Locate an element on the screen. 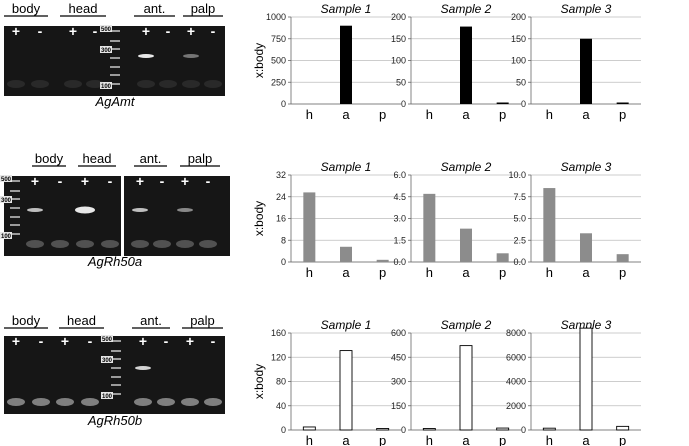  y-tick-label: 3.0 is located at coordinates (399, 219).